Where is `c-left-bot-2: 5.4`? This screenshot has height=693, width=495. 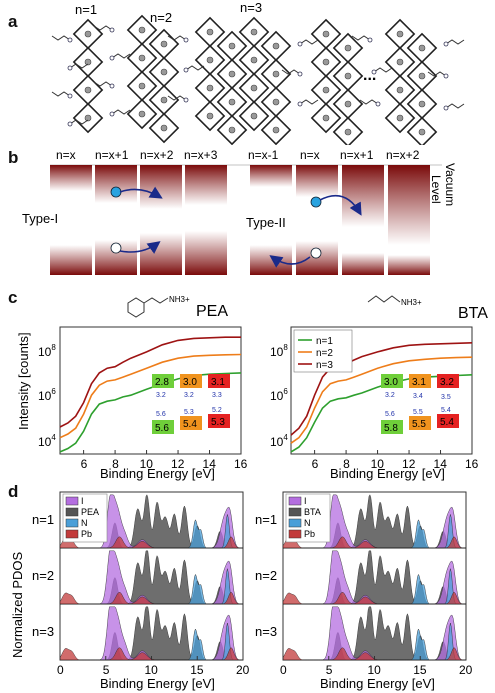 c-left-bot-2: 5.4 is located at coordinates (190, 424).